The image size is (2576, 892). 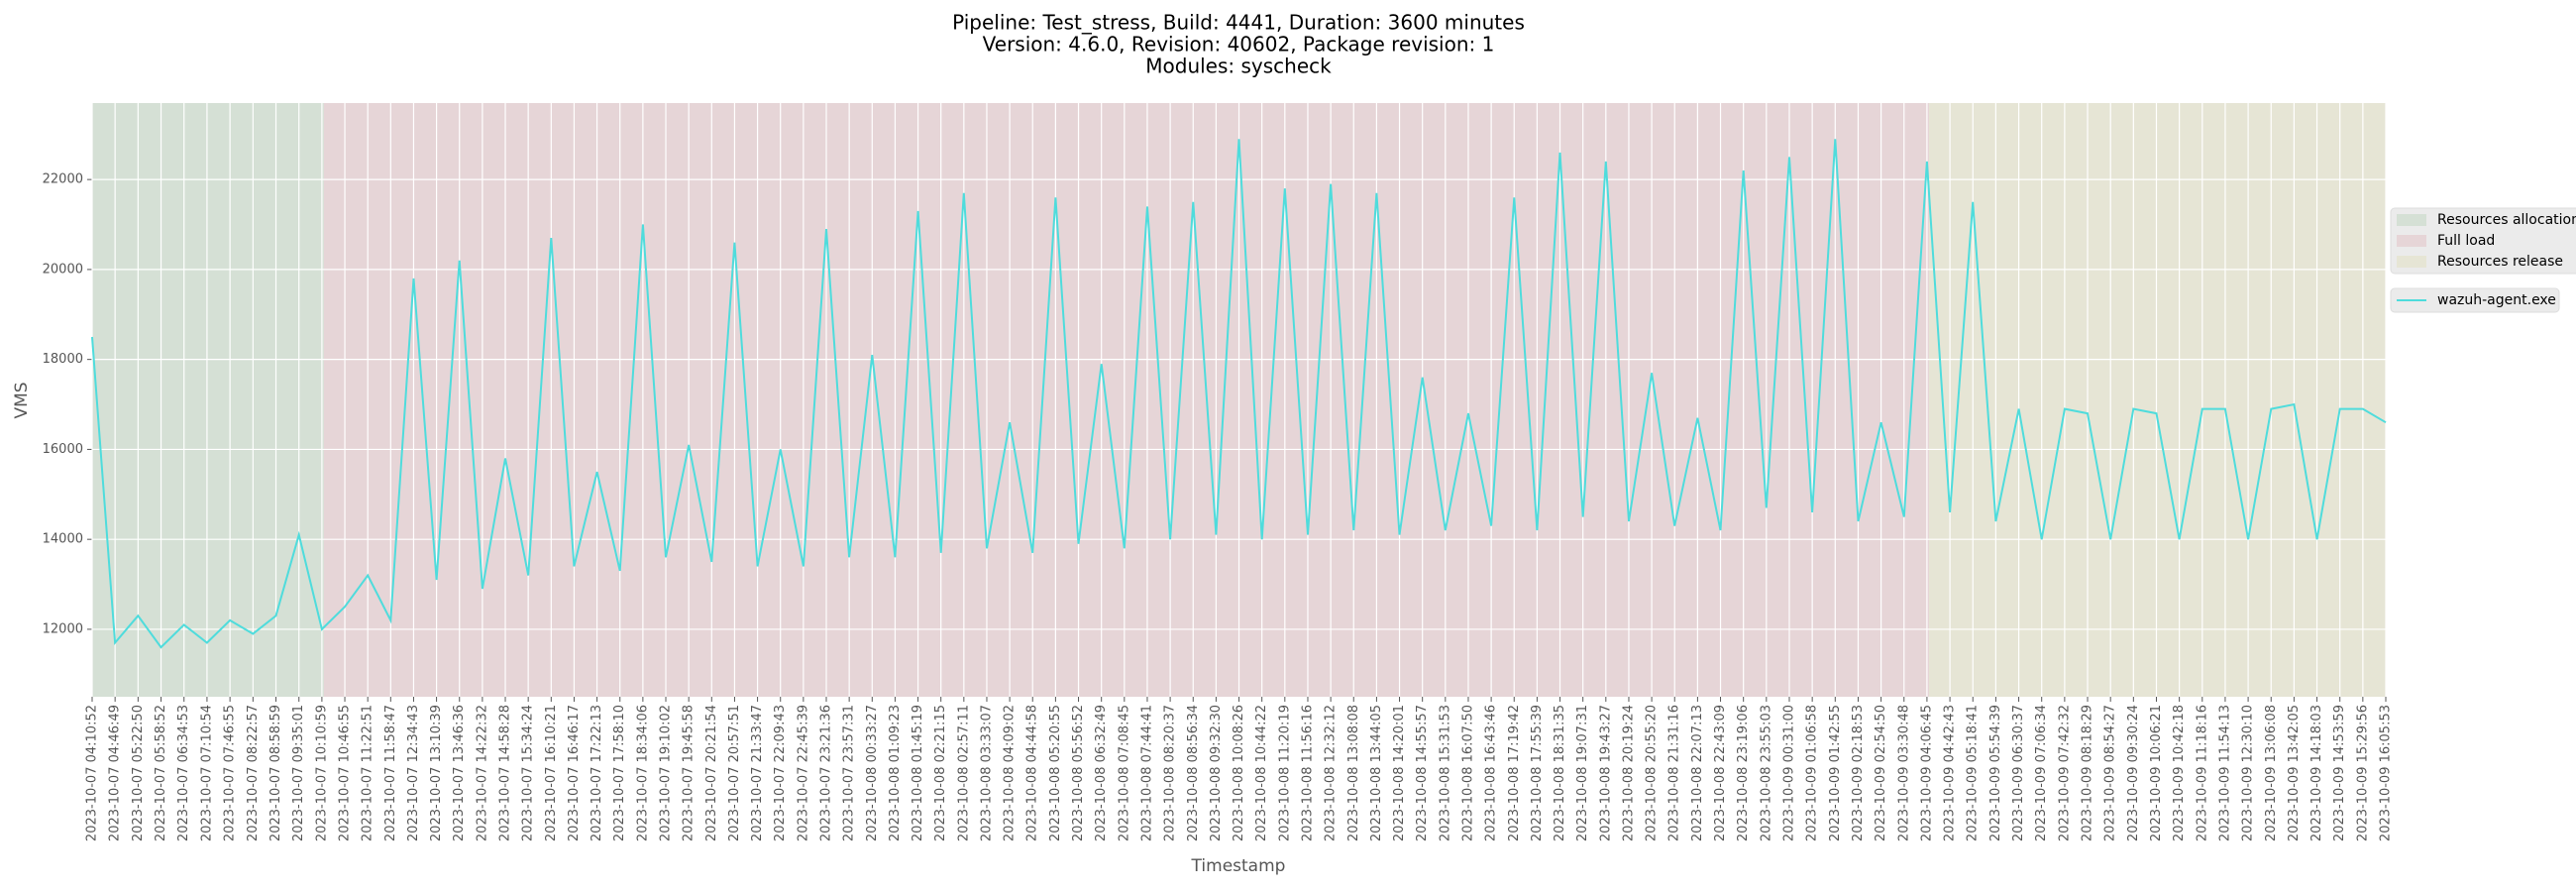 I want to click on x-tick-label: 2023-10-07 08:22:57, so click(x=254, y=773).